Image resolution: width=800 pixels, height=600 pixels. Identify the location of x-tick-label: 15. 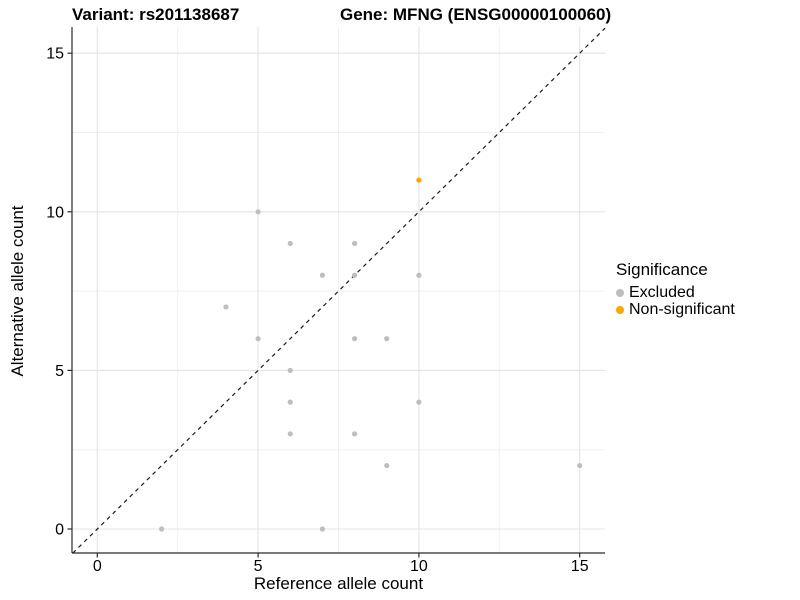
(580, 566).